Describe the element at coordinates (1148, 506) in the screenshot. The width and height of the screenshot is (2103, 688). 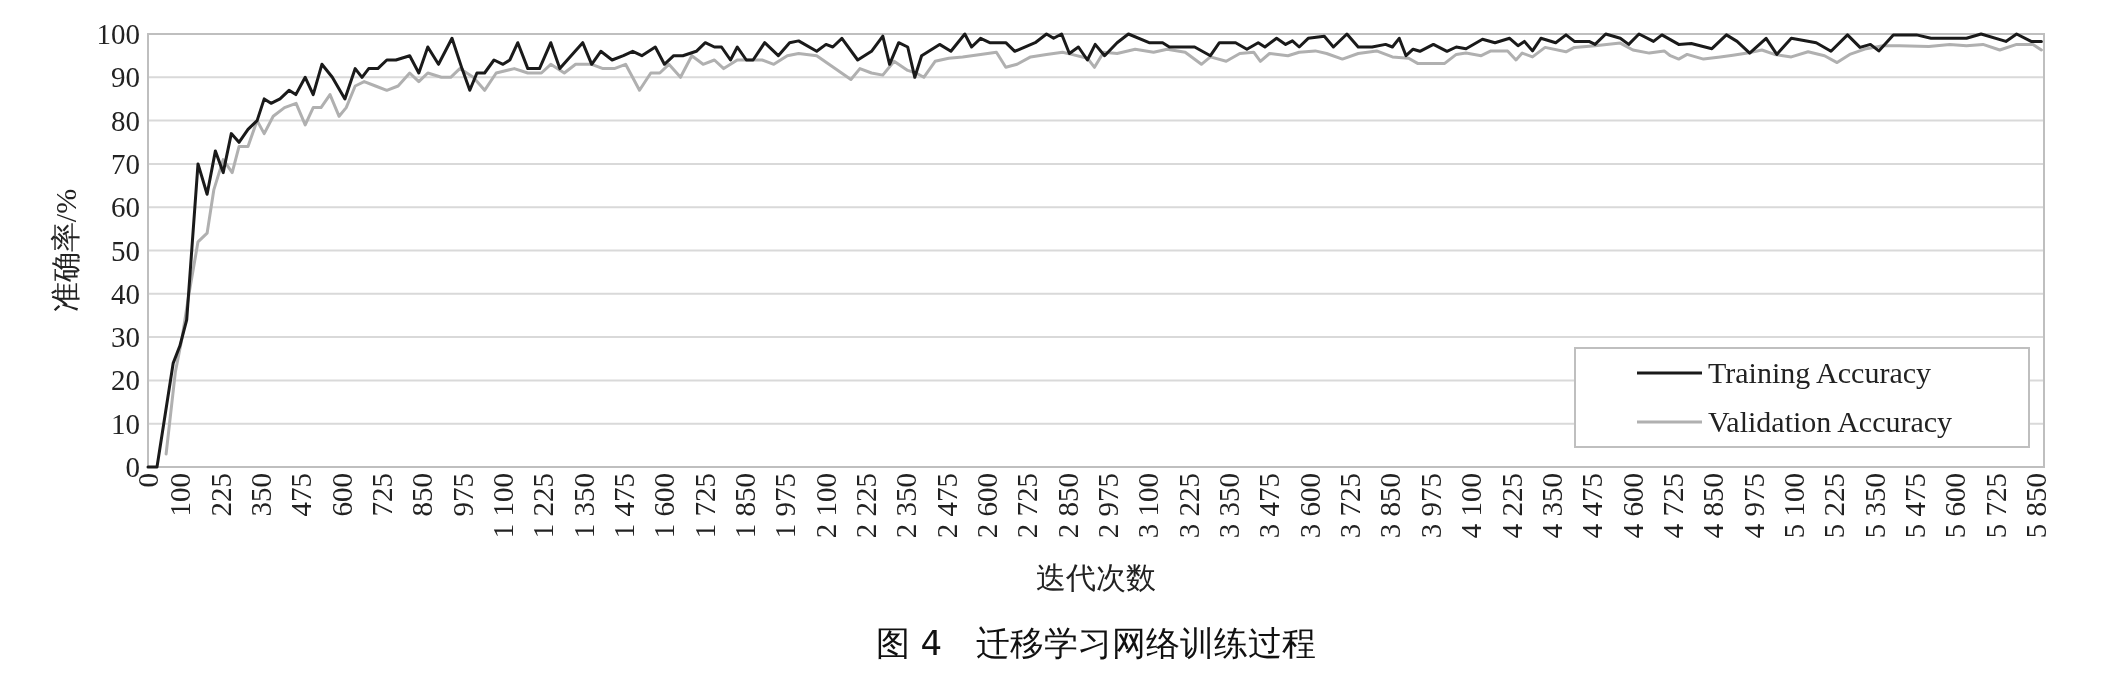
I see `x-tick-label: 3 100` at that location.